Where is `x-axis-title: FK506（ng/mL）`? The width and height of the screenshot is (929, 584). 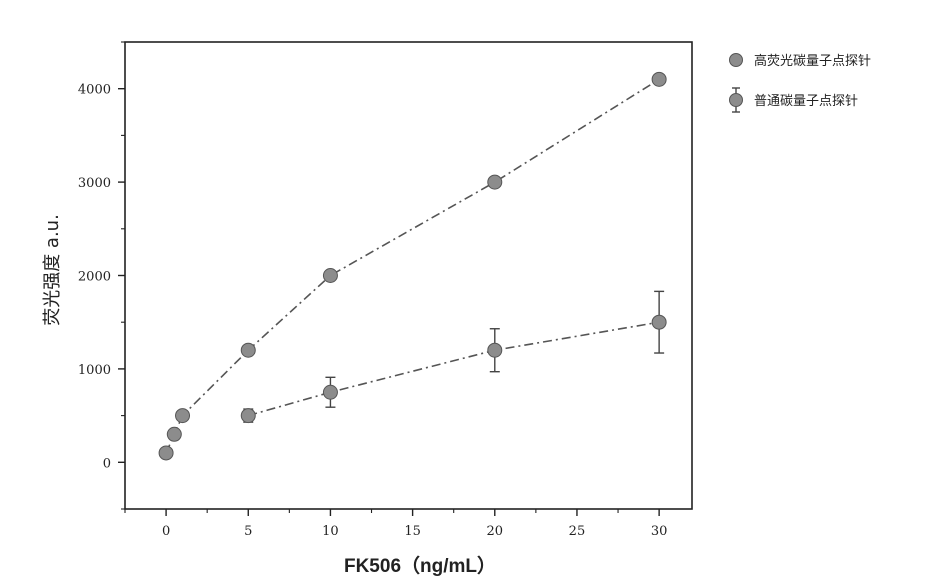 x-axis-title: FK506（ng/mL） is located at coordinates (420, 565).